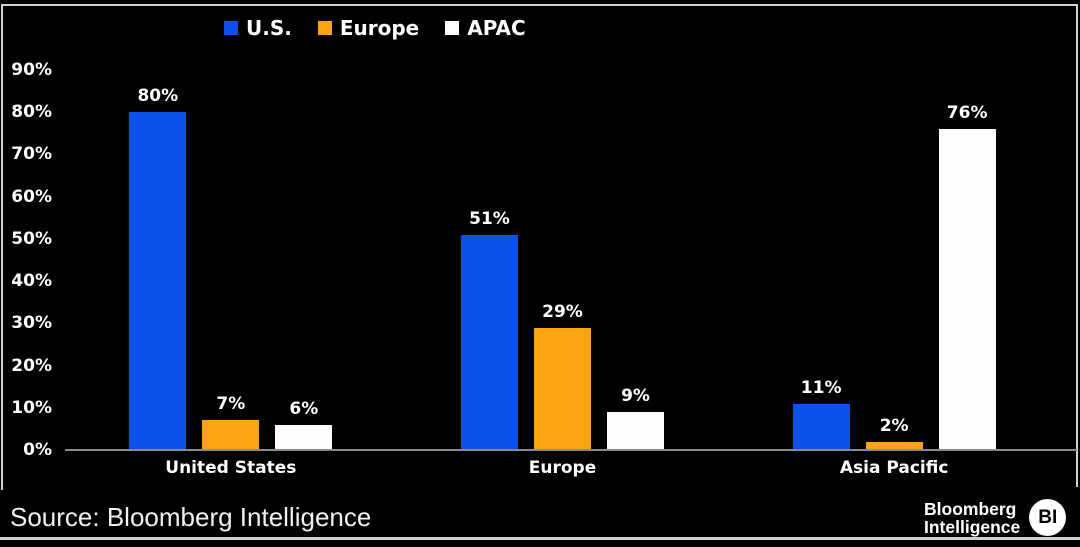 The height and width of the screenshot is (547, 1080). What do you see at coordinates (231, 468) in the screenshot?
I see `x-axis-category-label: United States` at bounding box center [231, 468].